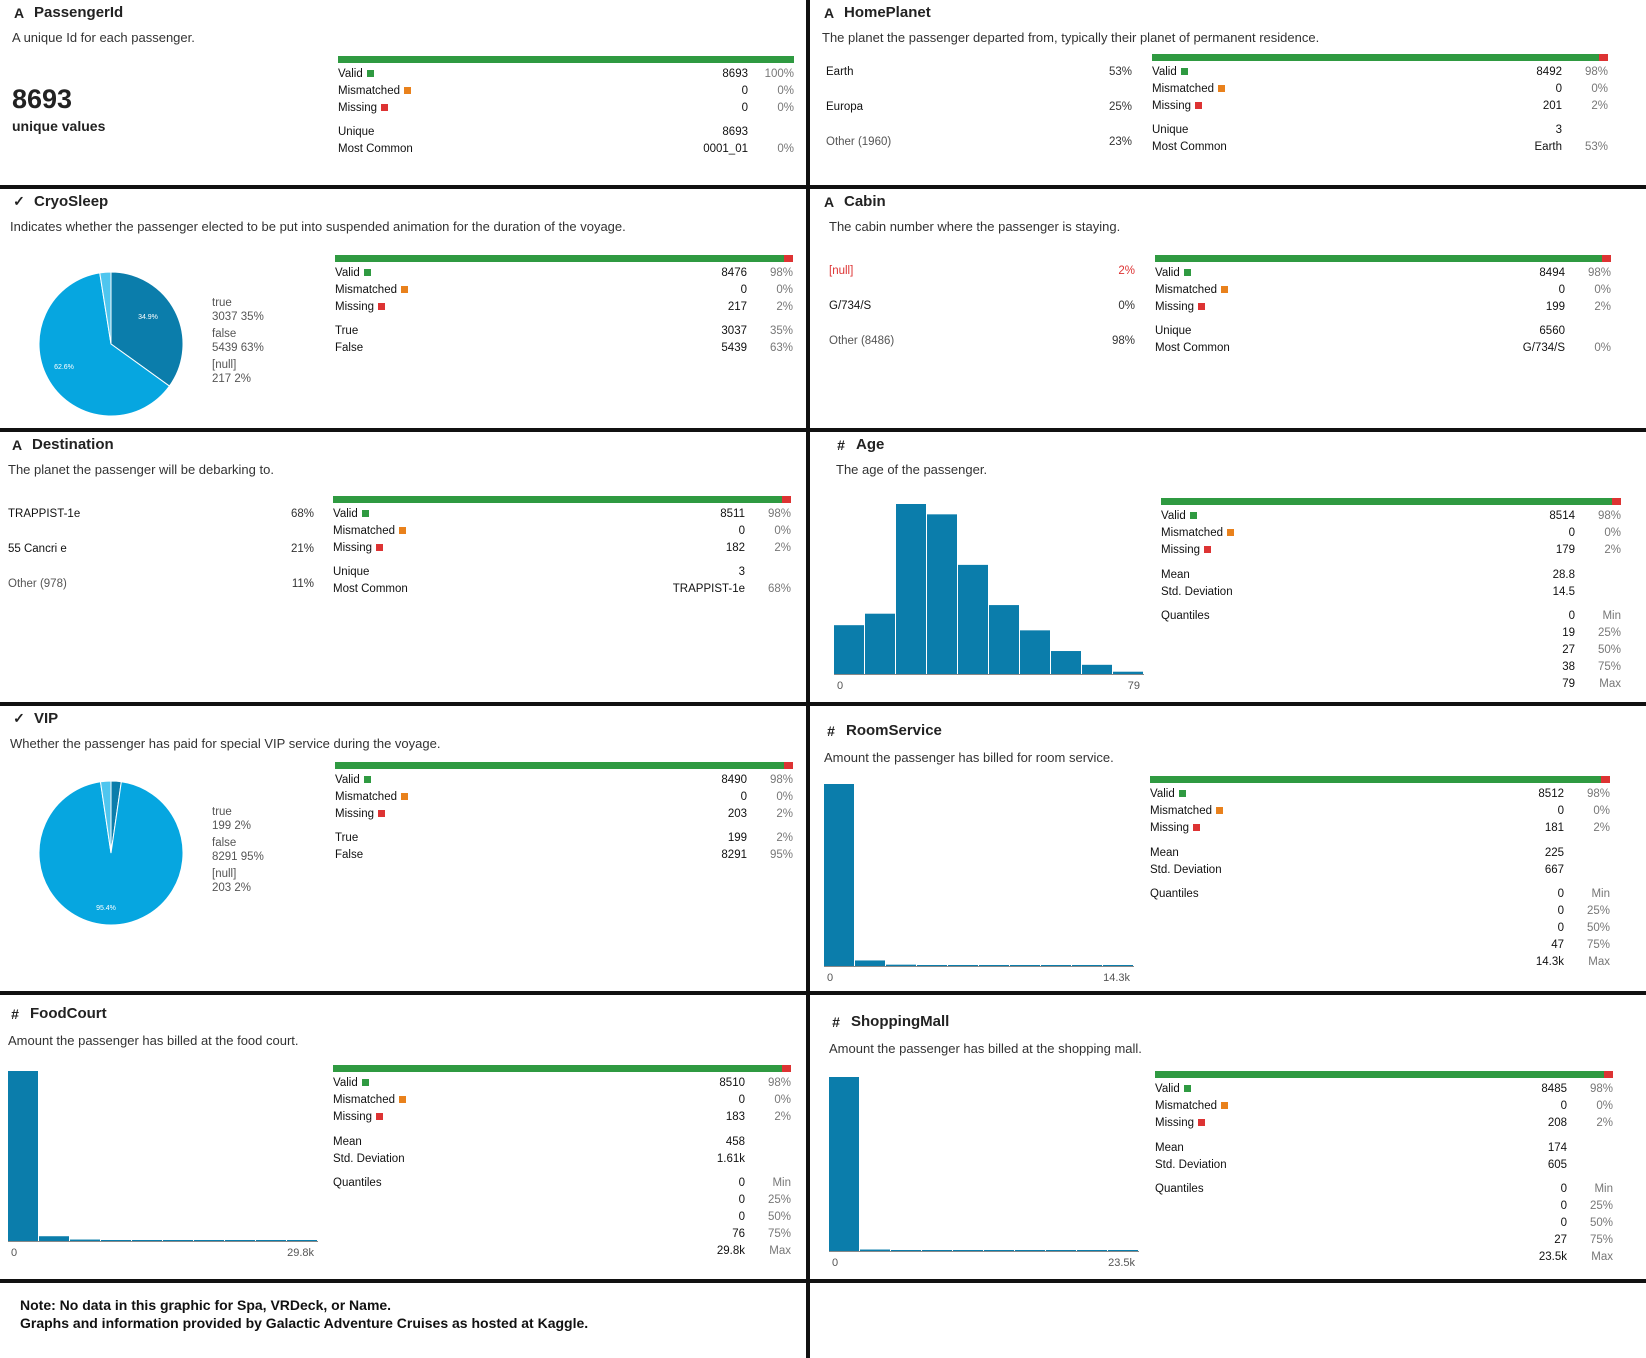 The height and width of the screenshot is (1358, 1646). What do you see at coordinates (1557, 1148) in the screenshot?
I see `mean-value: 174` at bounding box center [1557, 1148].